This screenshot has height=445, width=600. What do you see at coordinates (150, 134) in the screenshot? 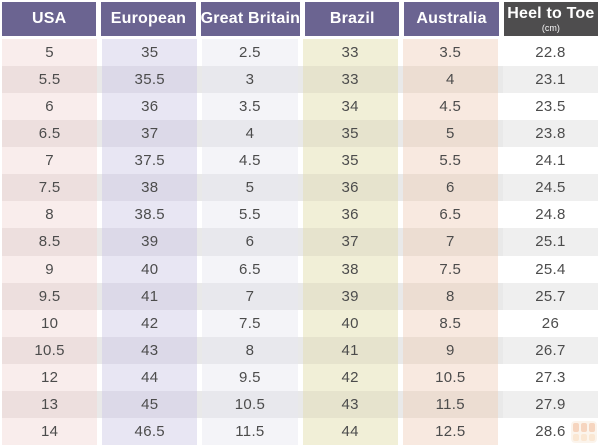
I see `table-cell: 37` at bounding box center [150, 134].